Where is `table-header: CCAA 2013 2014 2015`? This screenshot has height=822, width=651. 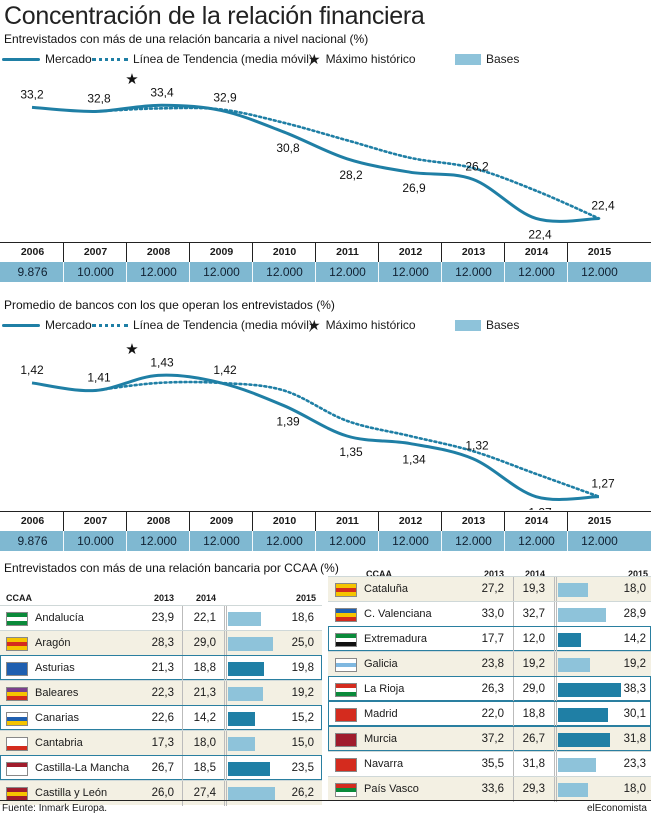
table-header: CCAA 2013 2014 2015 is located at coordinates (161, 599).